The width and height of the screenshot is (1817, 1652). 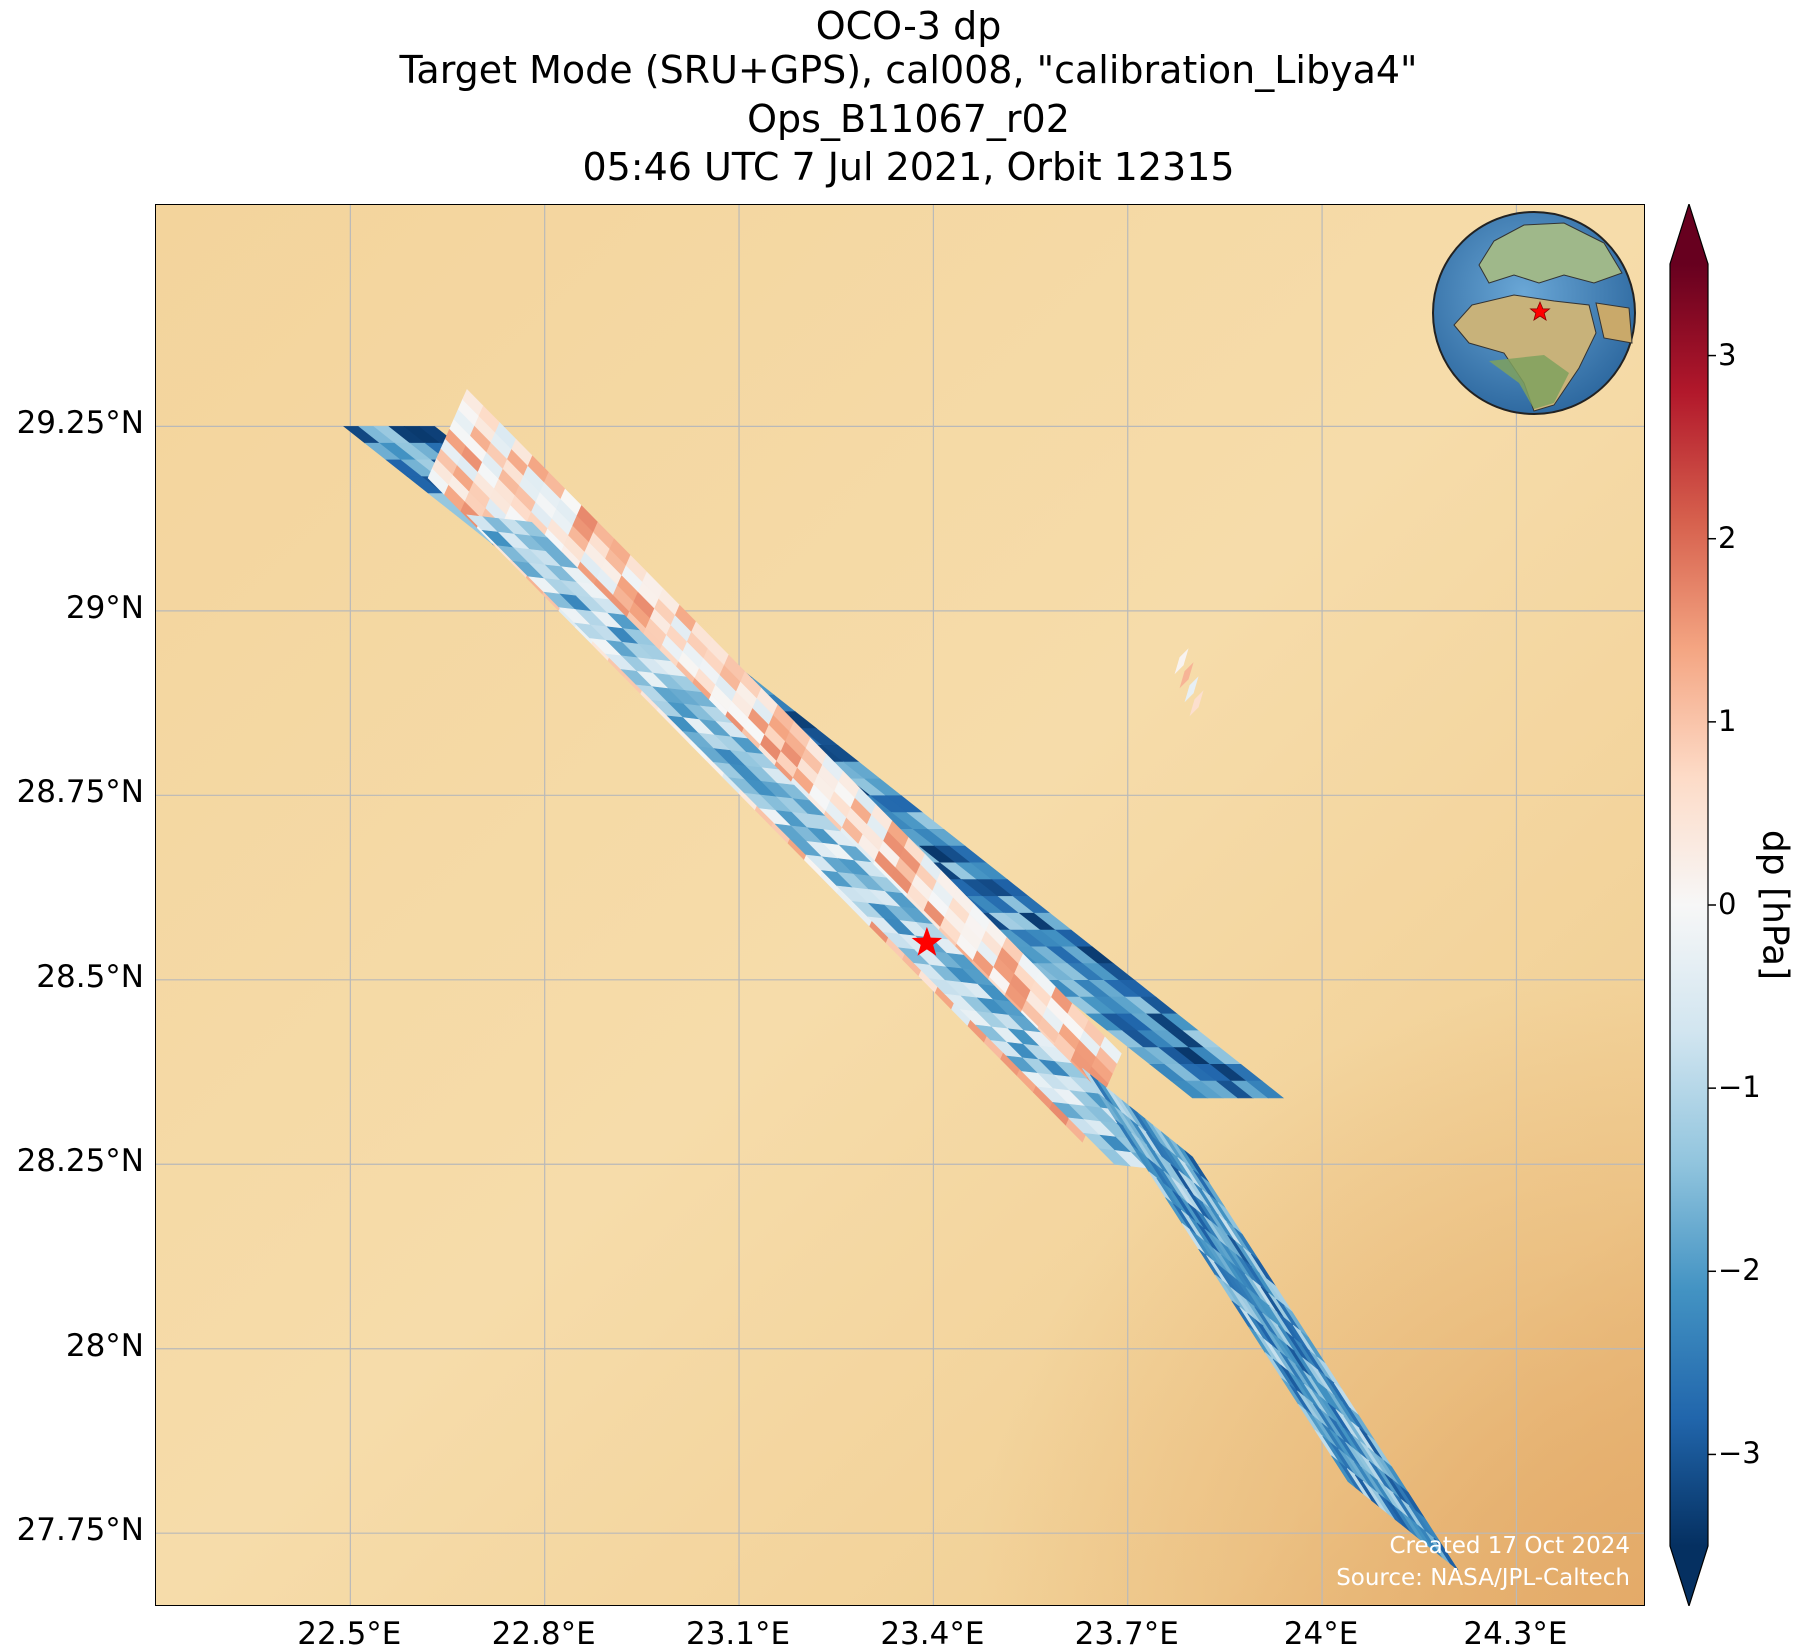 What do you see at coordinates (90, 976) in the screenshot?
I see `lat-tick-label: 28.5°N` at bounding box center [90, 976].